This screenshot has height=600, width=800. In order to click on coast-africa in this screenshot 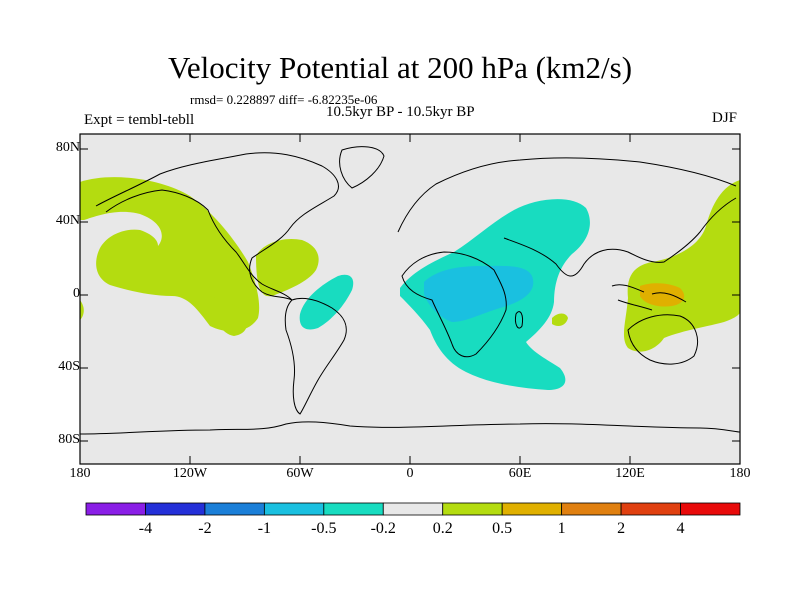, I will do `click(454, 304)`.